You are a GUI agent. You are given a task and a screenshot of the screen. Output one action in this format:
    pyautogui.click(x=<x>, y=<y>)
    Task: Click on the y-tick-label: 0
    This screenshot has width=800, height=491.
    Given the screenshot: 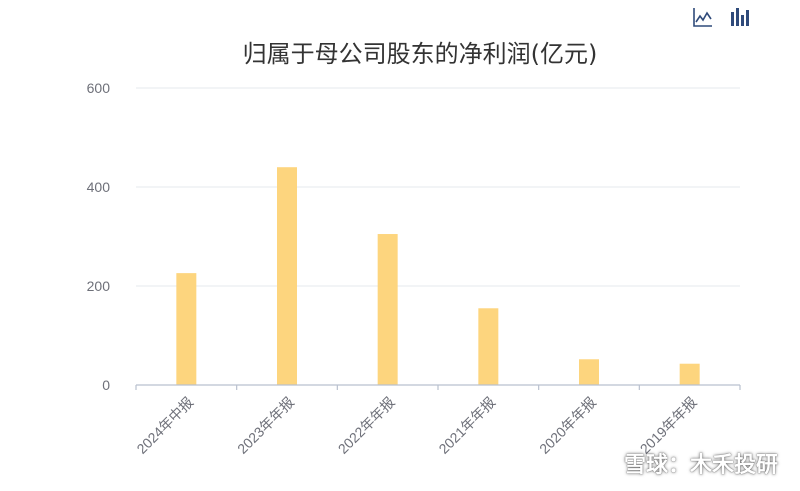 What is the action you would take?
    pyautogui.click(x=106, y=385)
    